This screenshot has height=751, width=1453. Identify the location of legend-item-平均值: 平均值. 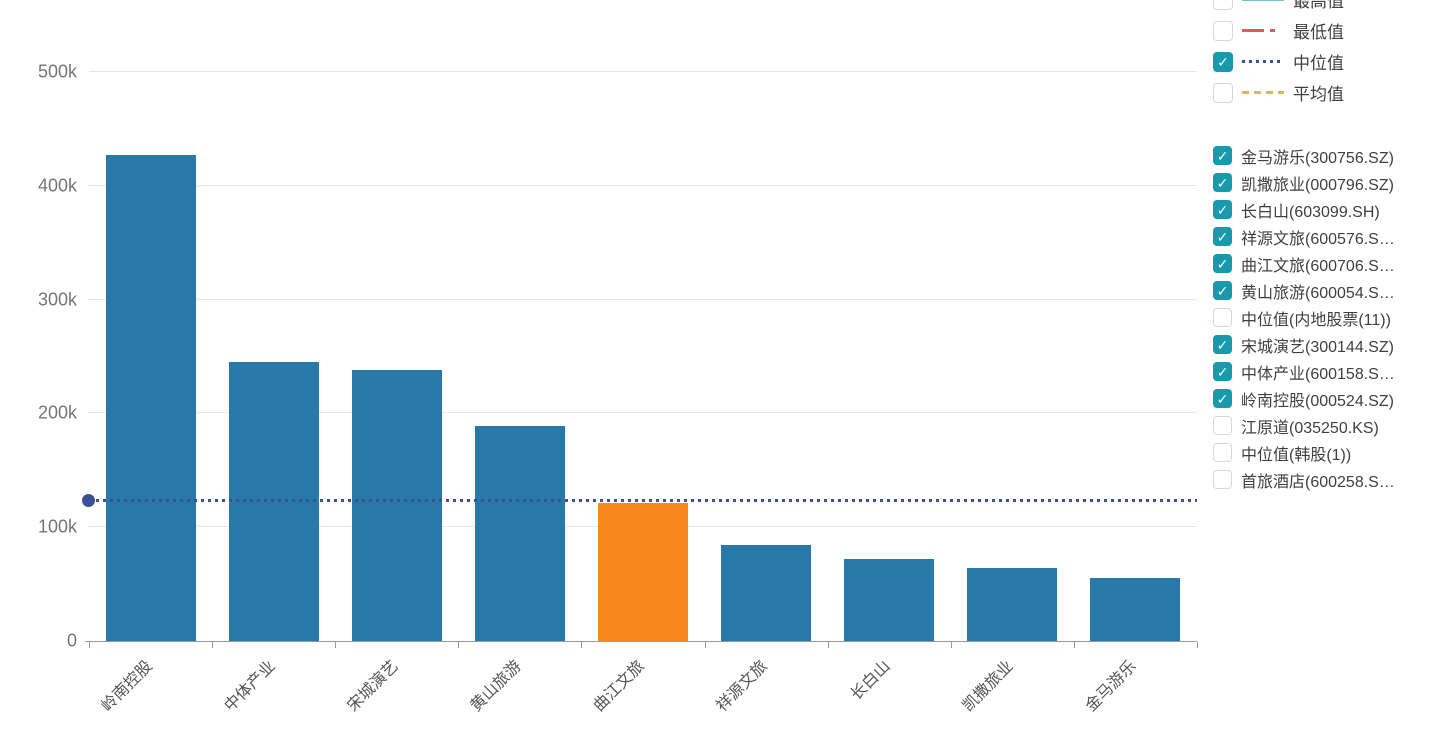
(1333, 92).